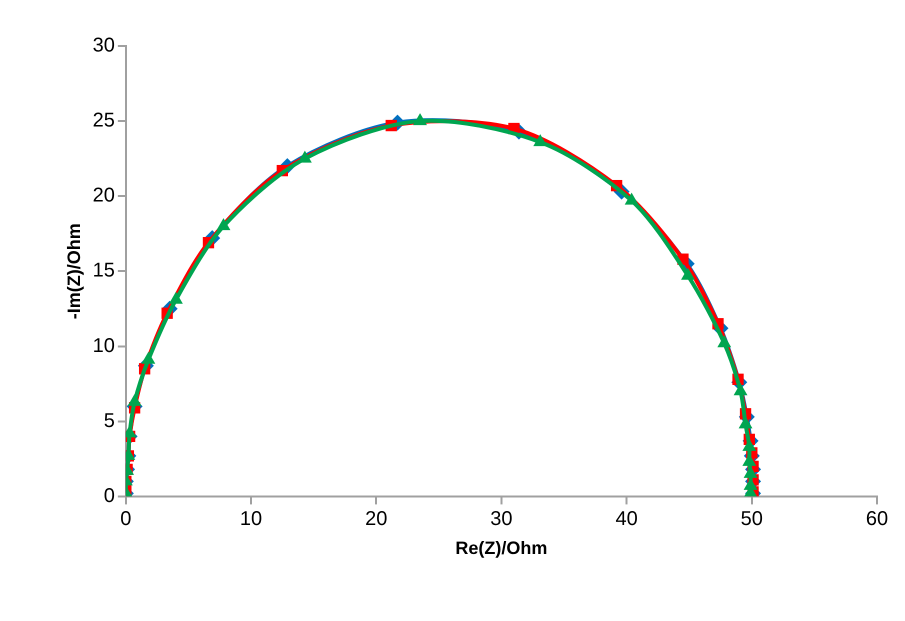  I want to click on y-tick-label: 10, so click(103, 345).